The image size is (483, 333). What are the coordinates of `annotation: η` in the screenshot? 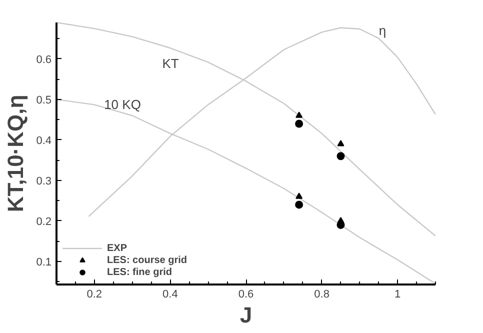 It's located at (382, 30).